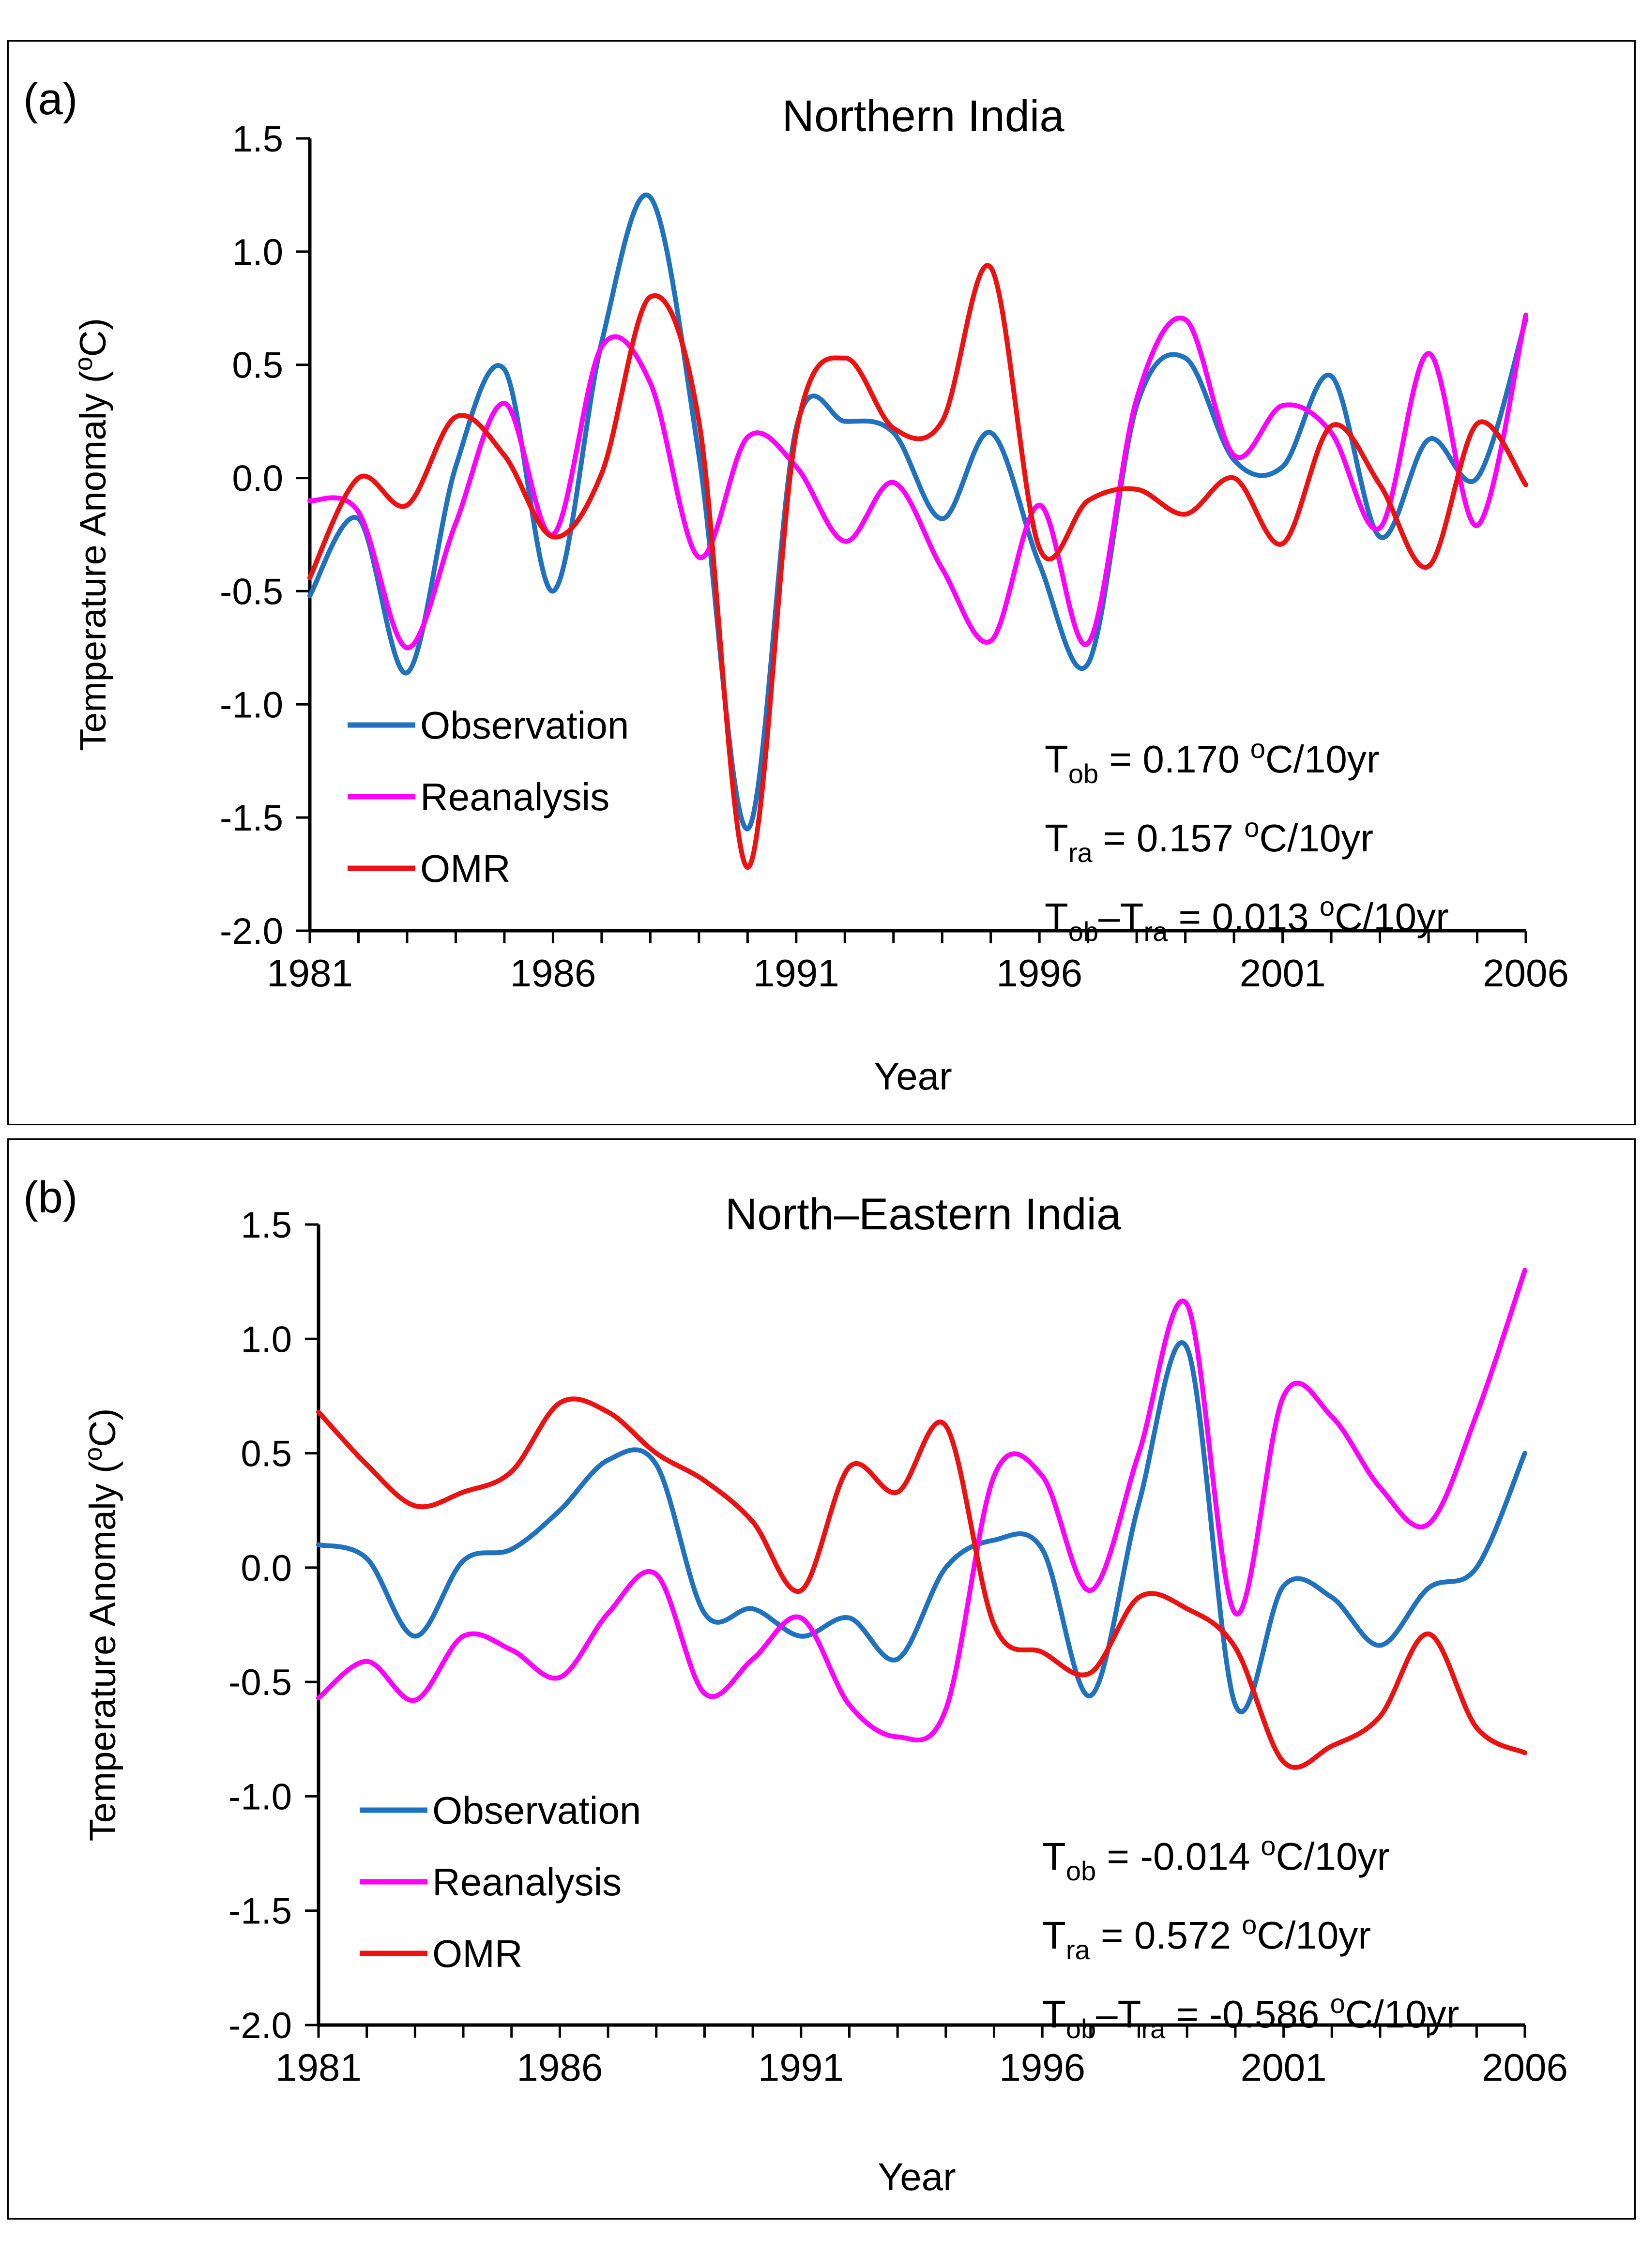 This screenshot has width=1642, height=2268. I want to click on trend-annotation: Tob–Tra = -0.586 oC/10yr, so click(1250, 2016).